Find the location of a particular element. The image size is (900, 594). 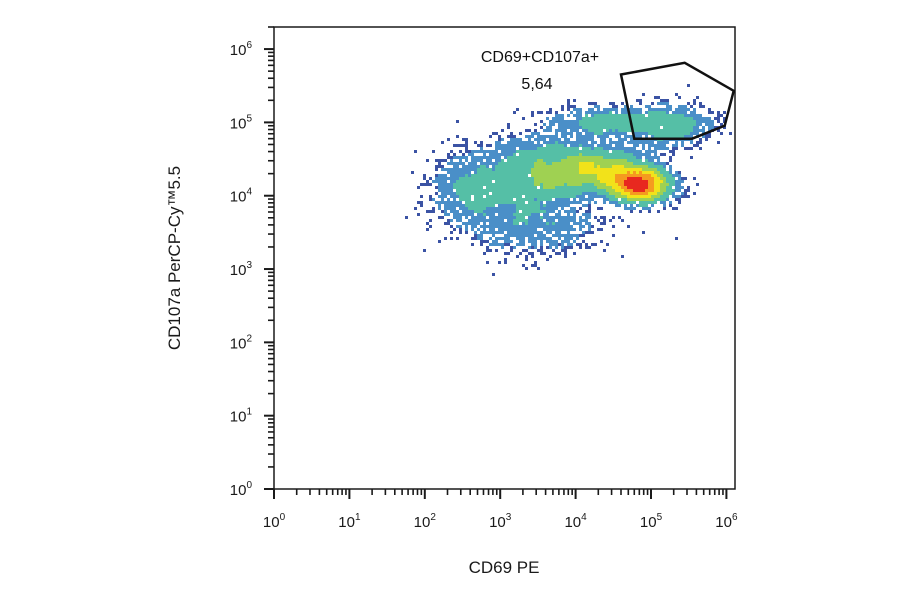

gate-polygon is located at coordinates (677, 100).